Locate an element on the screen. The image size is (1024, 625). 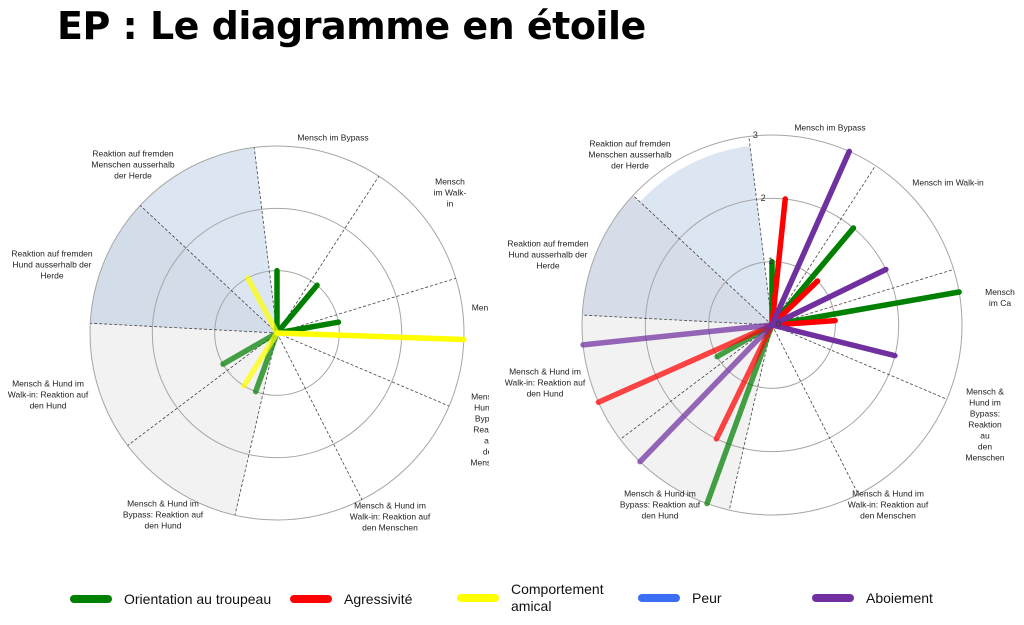
tick-label: 3 is located at coordinates (755, 135).